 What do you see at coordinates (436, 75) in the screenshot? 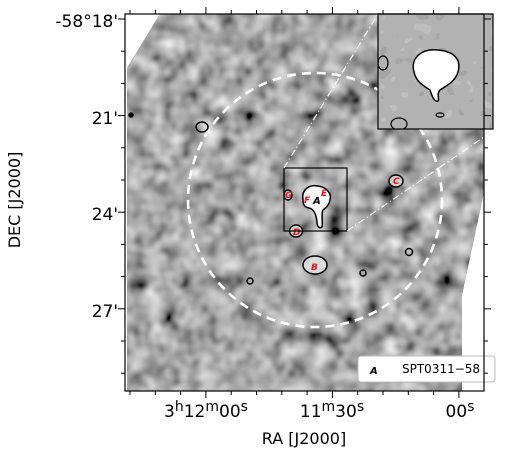
I see `inset-source-a` at bounding box center [436, 75].